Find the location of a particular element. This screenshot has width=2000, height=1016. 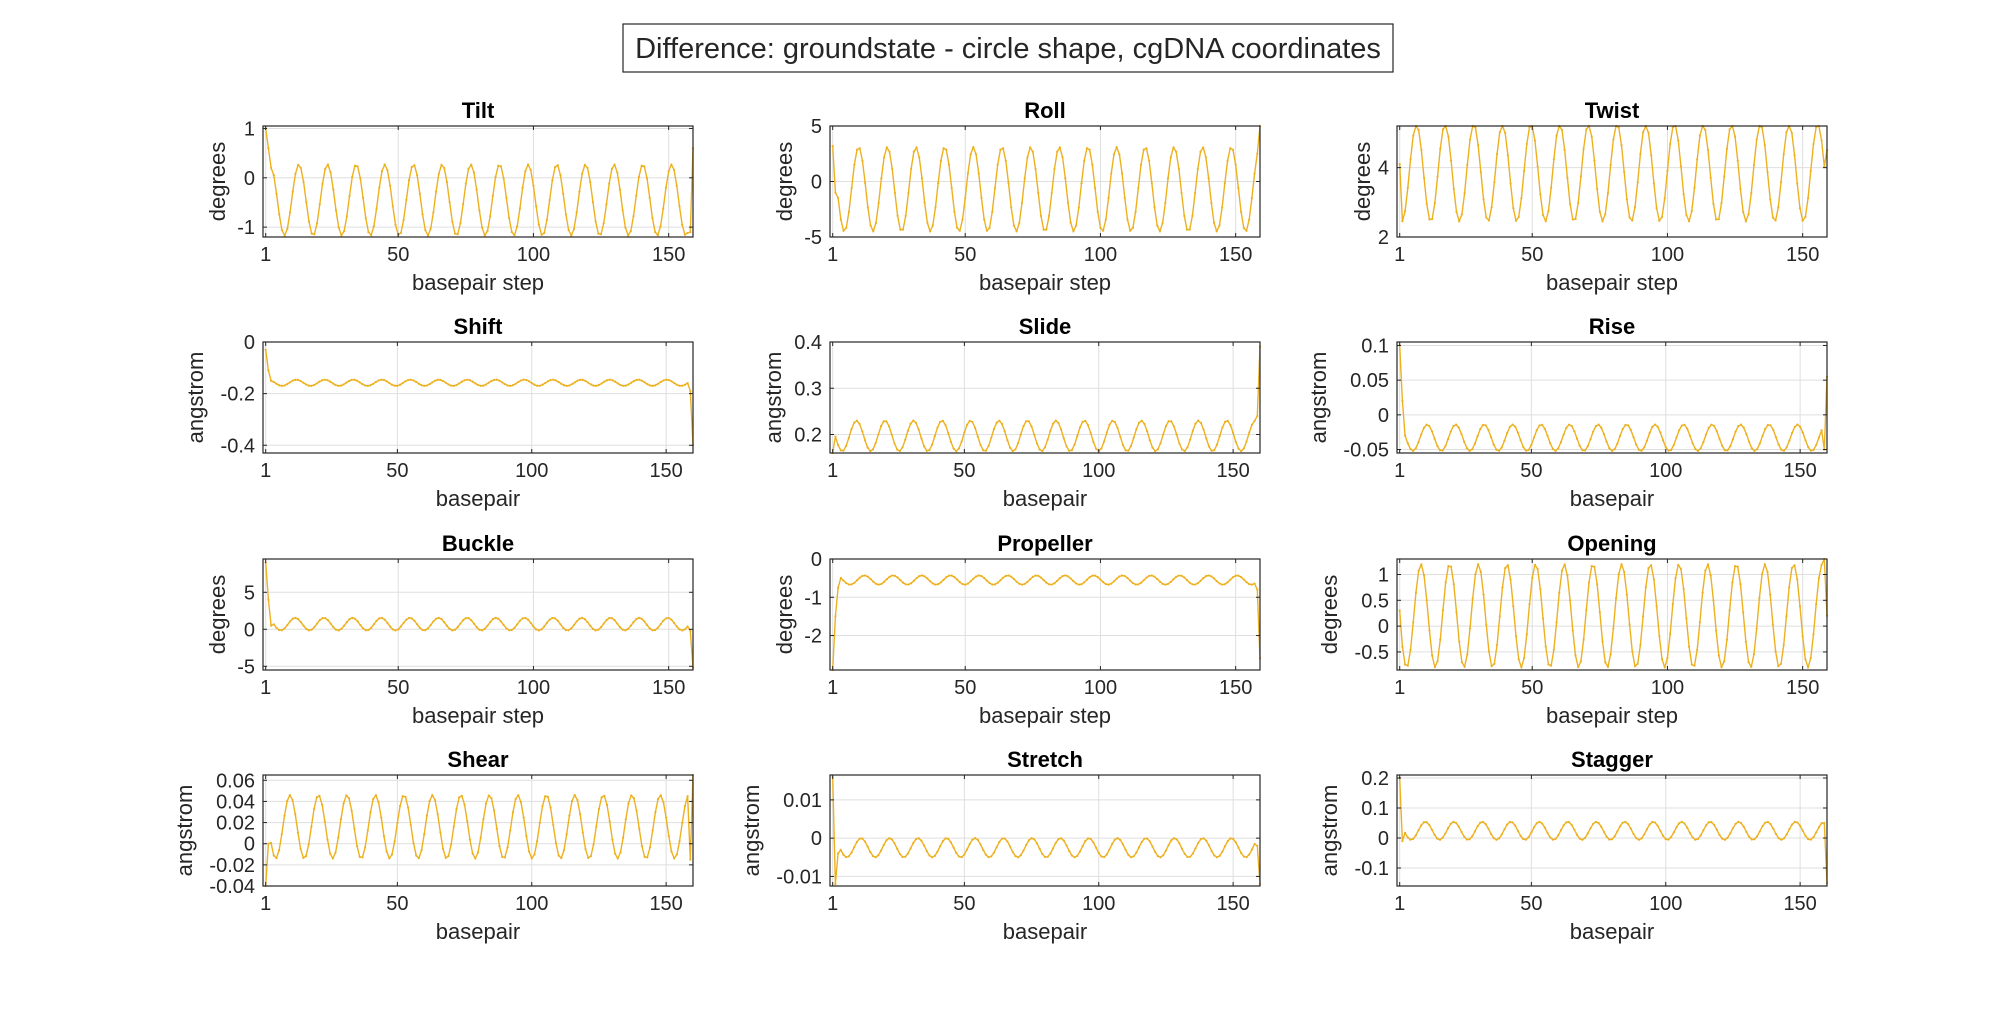

x-tick-label: 100 is located at coordinates (531, 904).